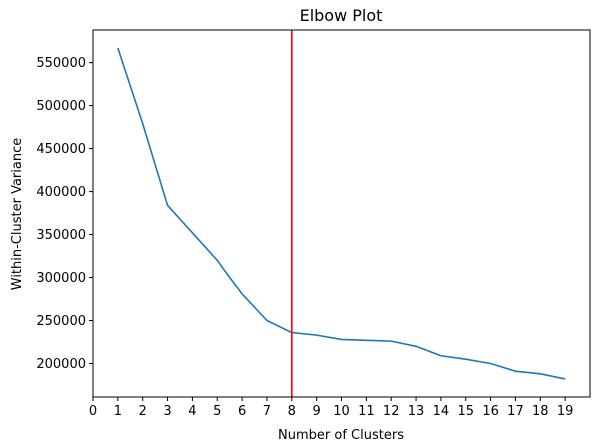  I want to click on y-tick-label: 550000, so click(61, 63).